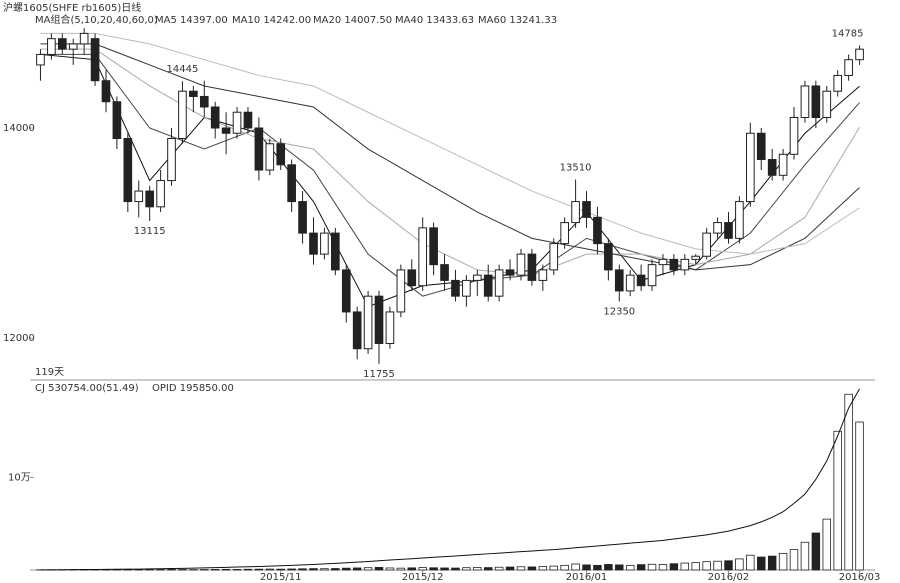  Describe the element at coordinates (271, 20) in the screenshot. I see `legend-entry: MA10 14242.00` at that location.